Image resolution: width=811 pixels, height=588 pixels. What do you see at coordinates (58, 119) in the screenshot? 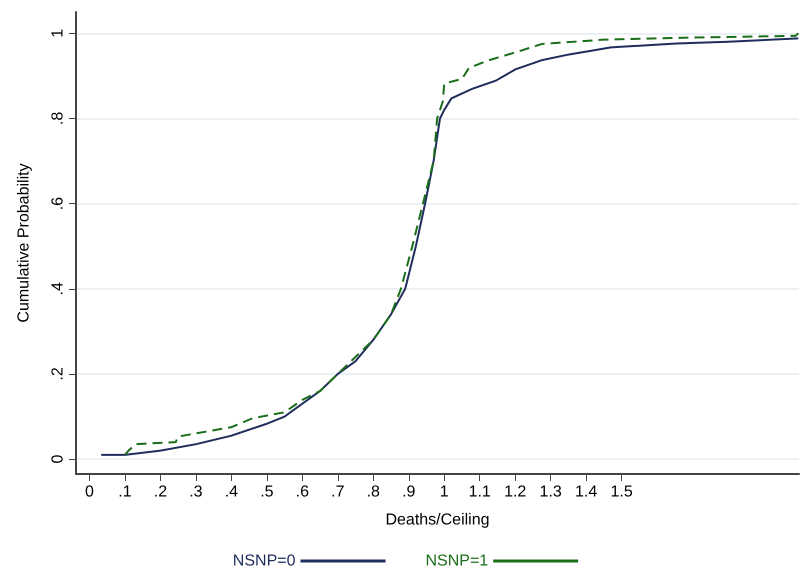
I see `y-tick-label: .8` at bounding box center [58, 119].